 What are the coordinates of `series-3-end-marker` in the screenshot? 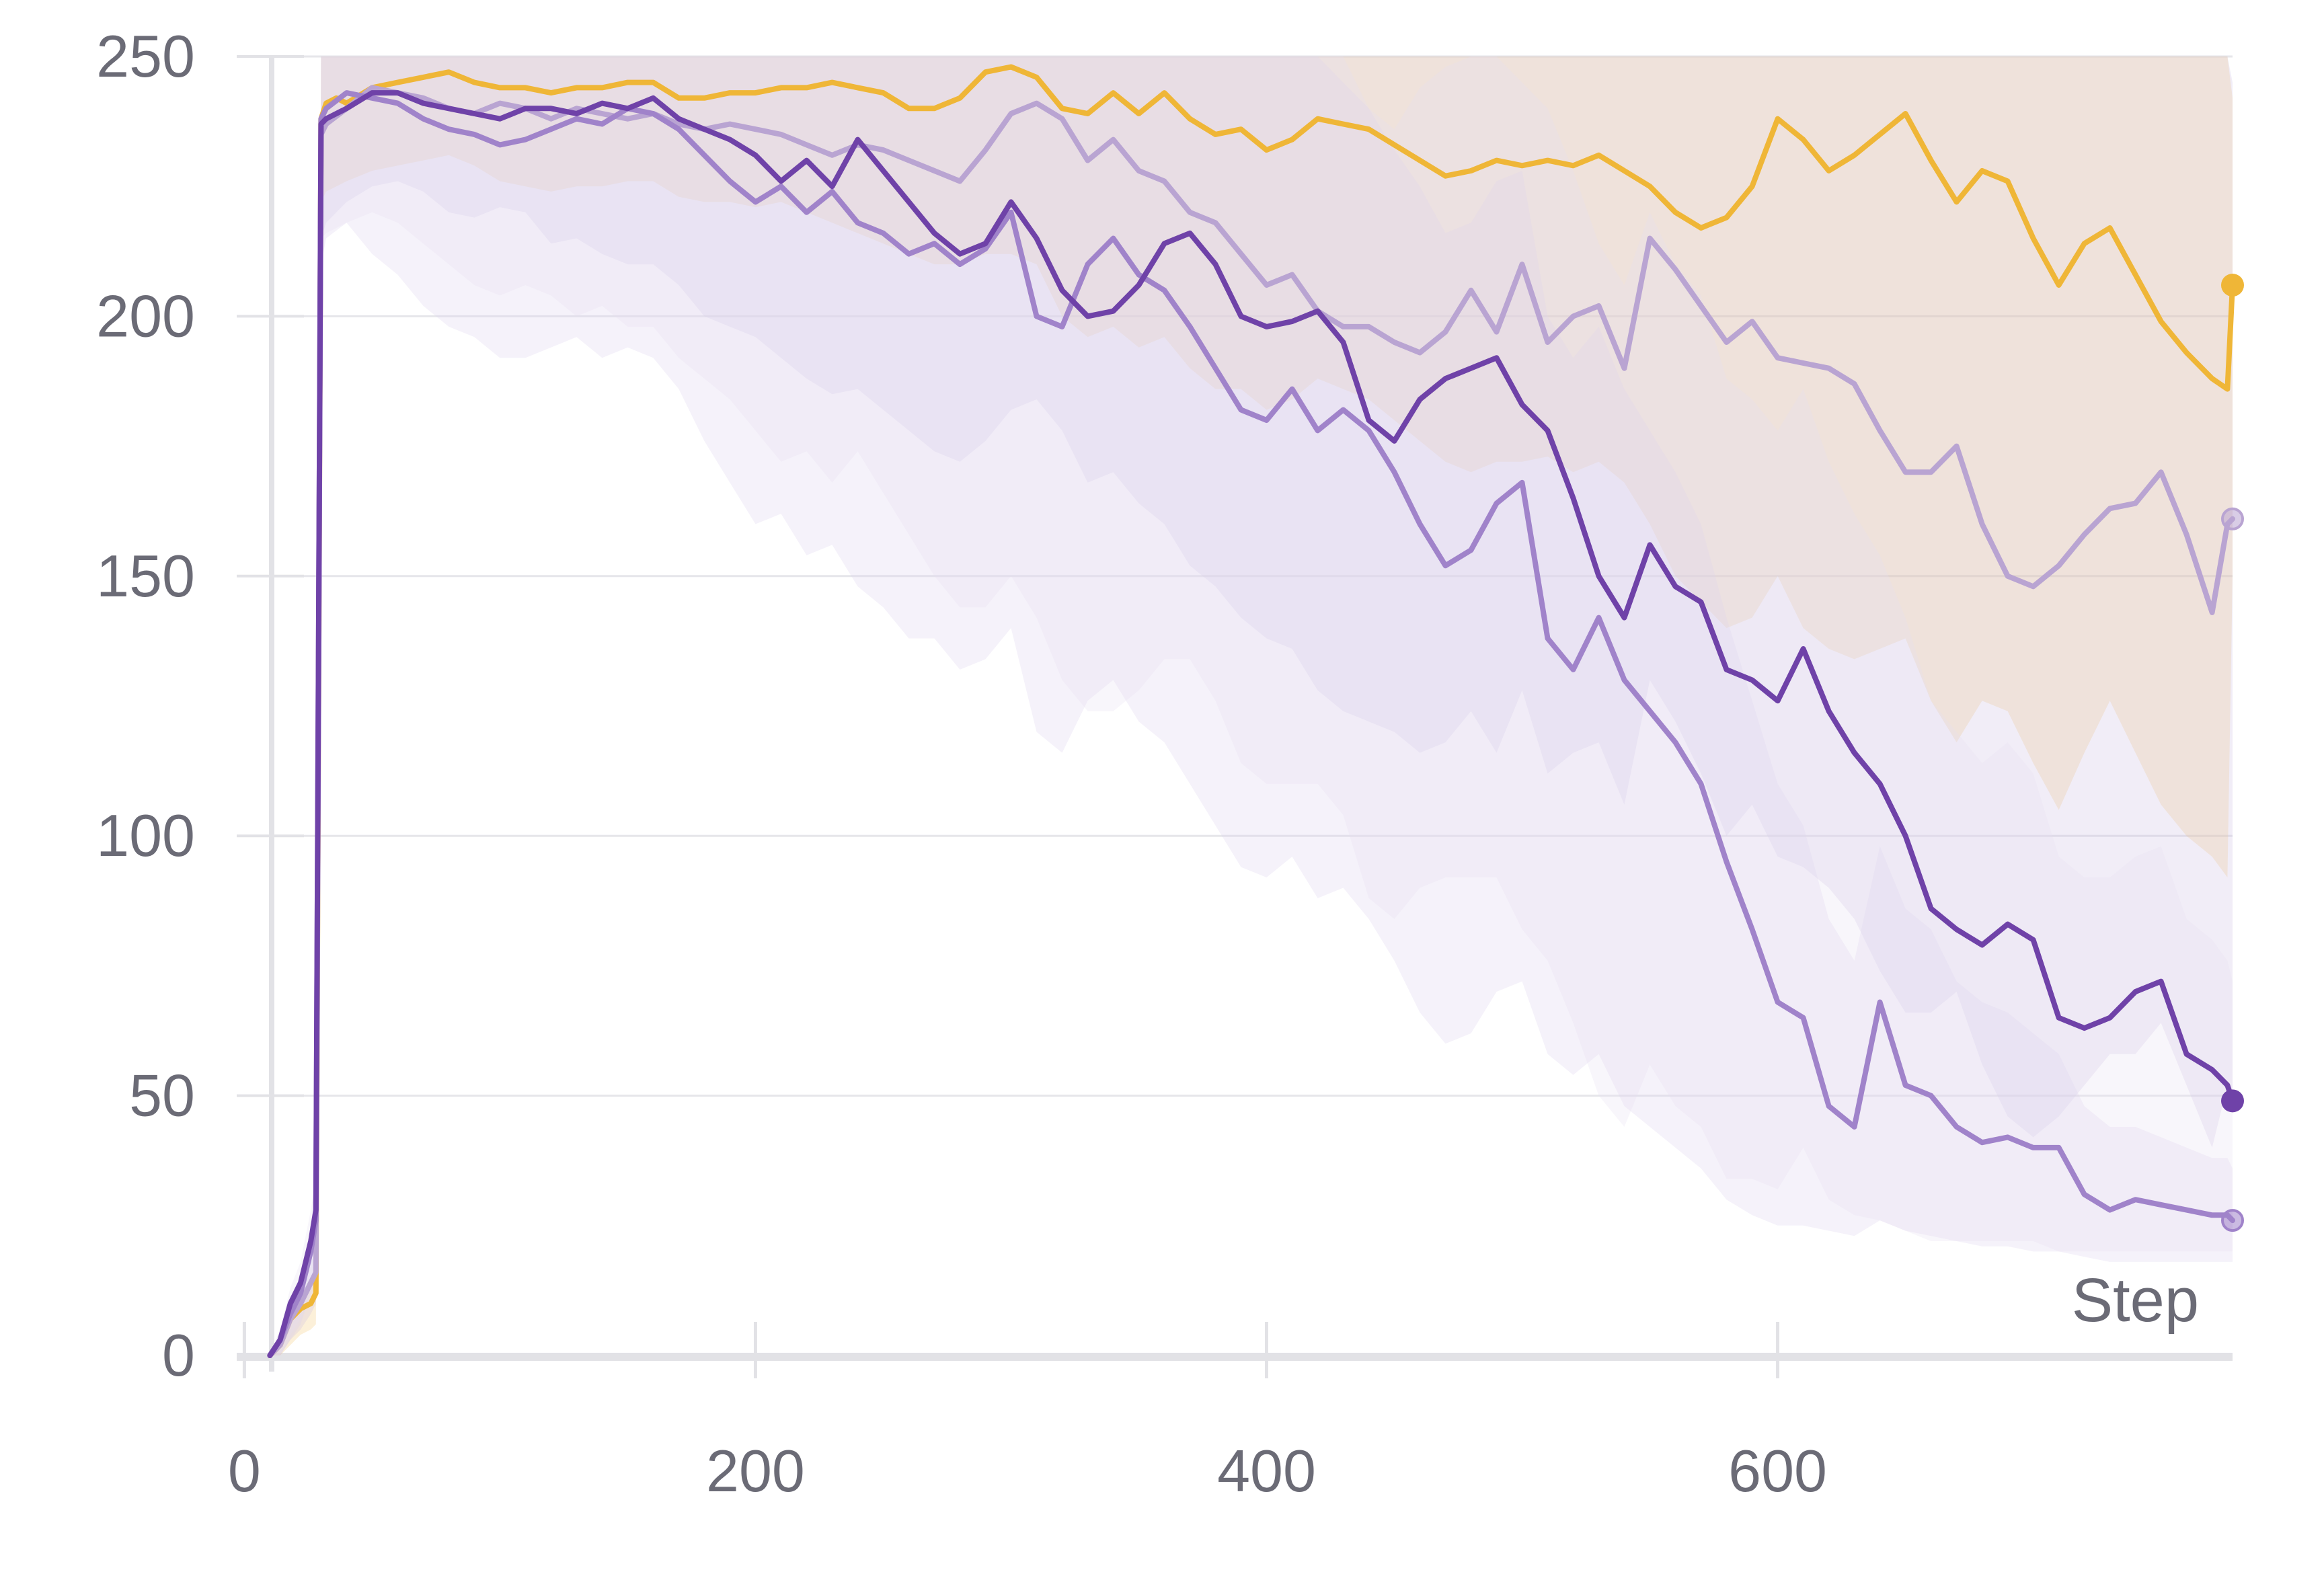 It's located at (2232, 1101).